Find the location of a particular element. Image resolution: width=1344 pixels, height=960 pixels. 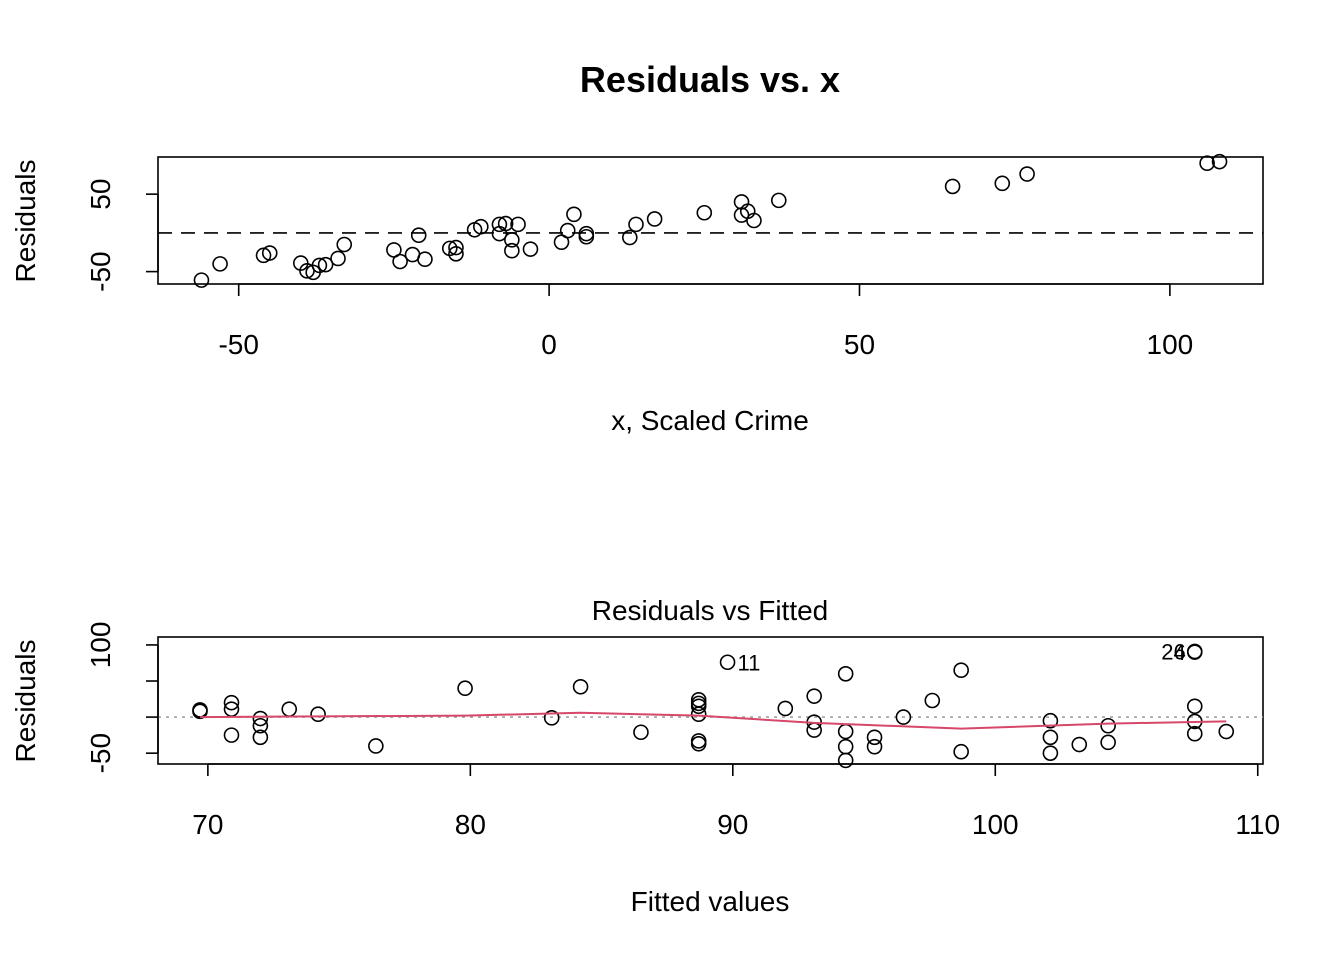

point-annotations: 11 264 is located at coordinates (962, 657).